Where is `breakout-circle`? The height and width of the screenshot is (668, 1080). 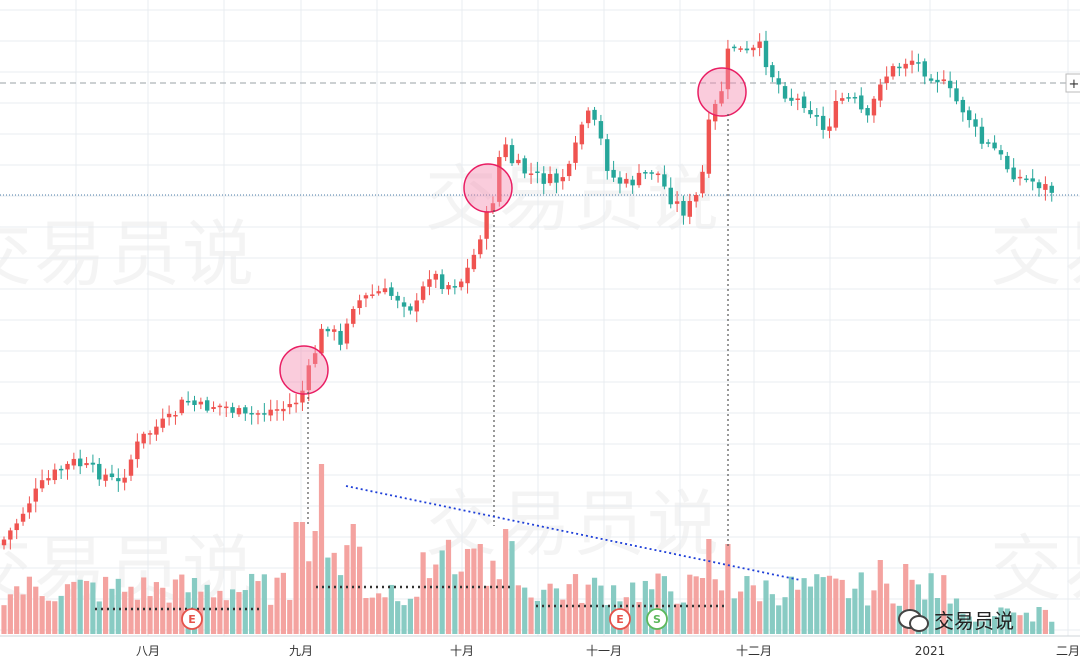 breakout-circle is located at coordinates (304, 370).